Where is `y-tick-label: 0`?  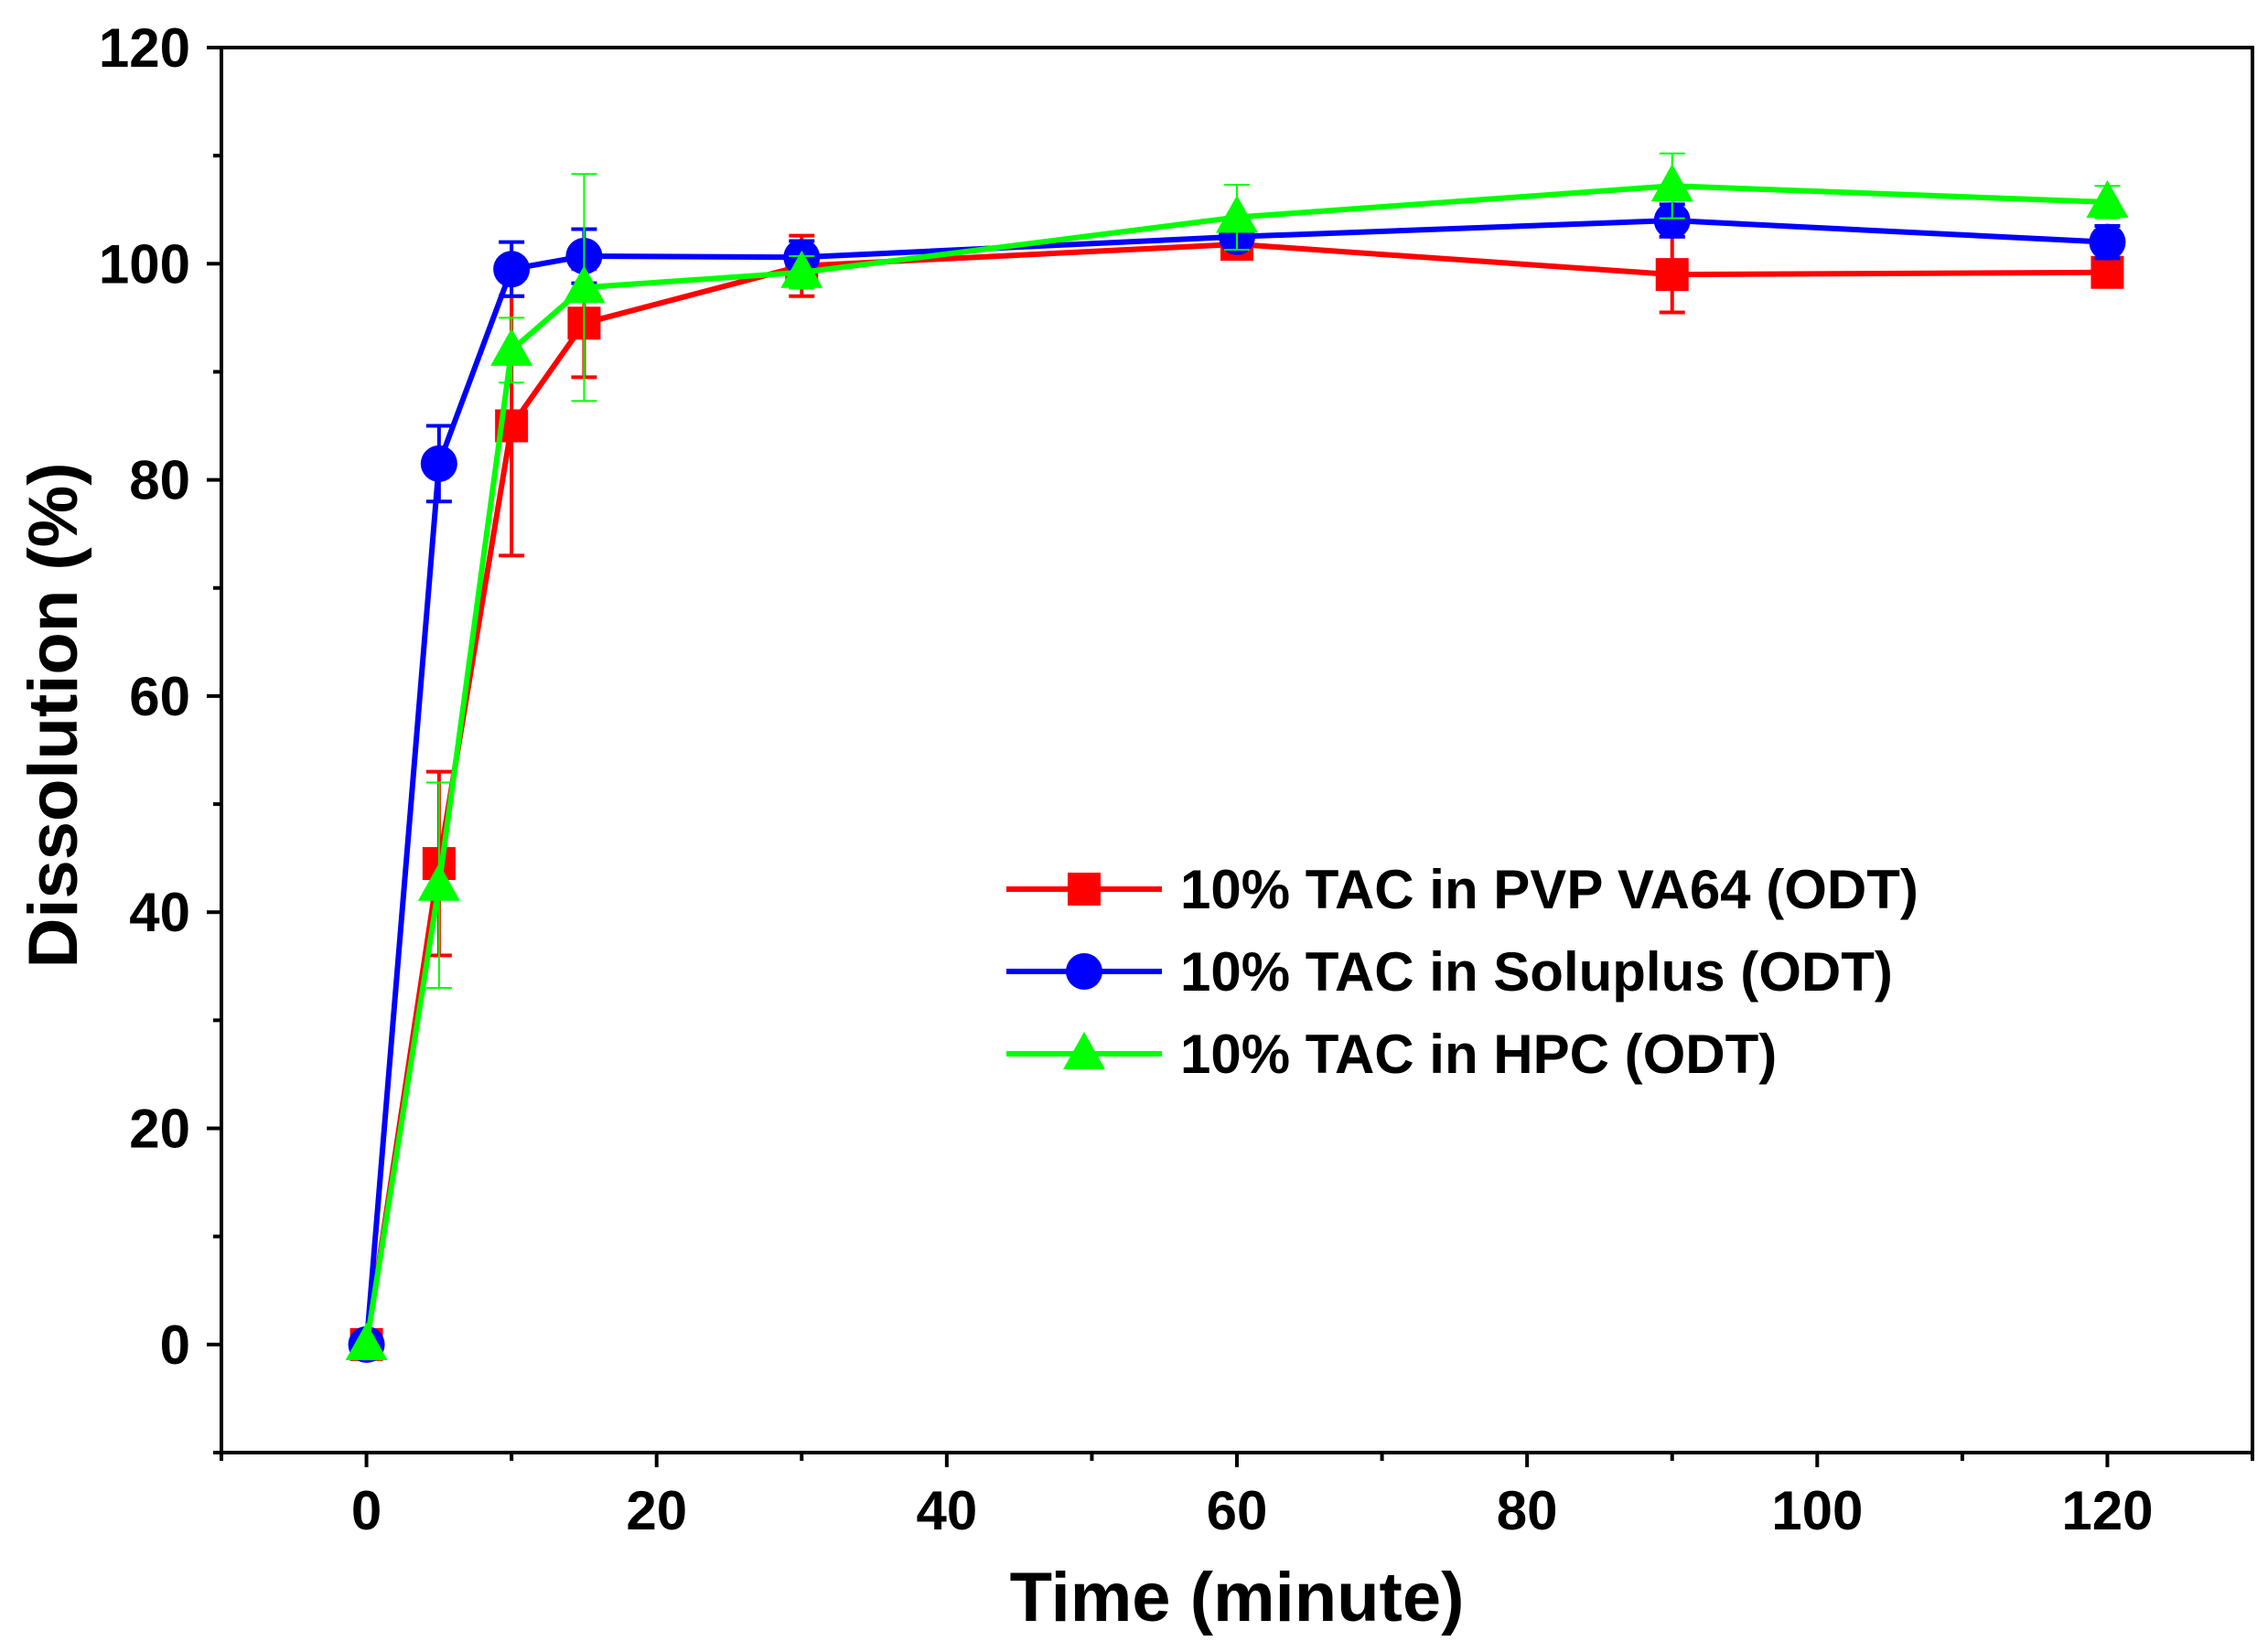 y-tick-label: 0 is located at coordinates (175, 1345).